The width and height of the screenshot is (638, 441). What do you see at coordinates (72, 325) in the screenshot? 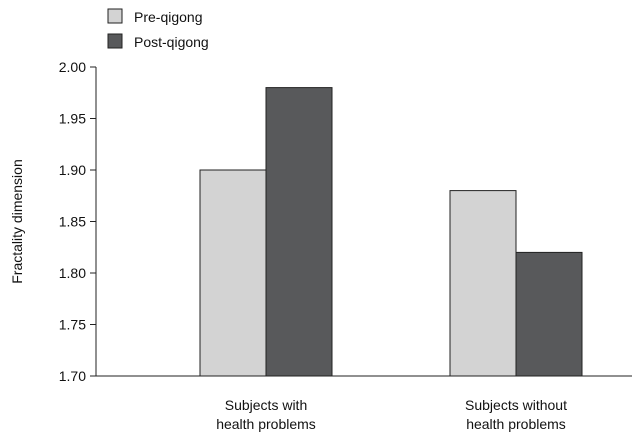
I see `y-tick-label: 1.75` at bounding box center [72, 325].